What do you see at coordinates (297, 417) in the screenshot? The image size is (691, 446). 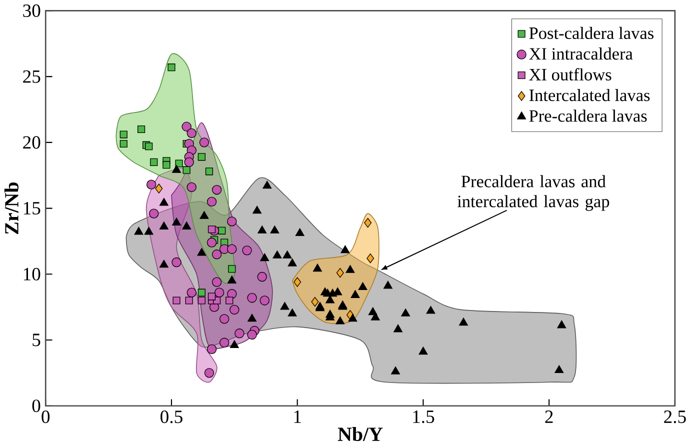 I see `x-tick-label: 1` at bounding box center [297, 417].